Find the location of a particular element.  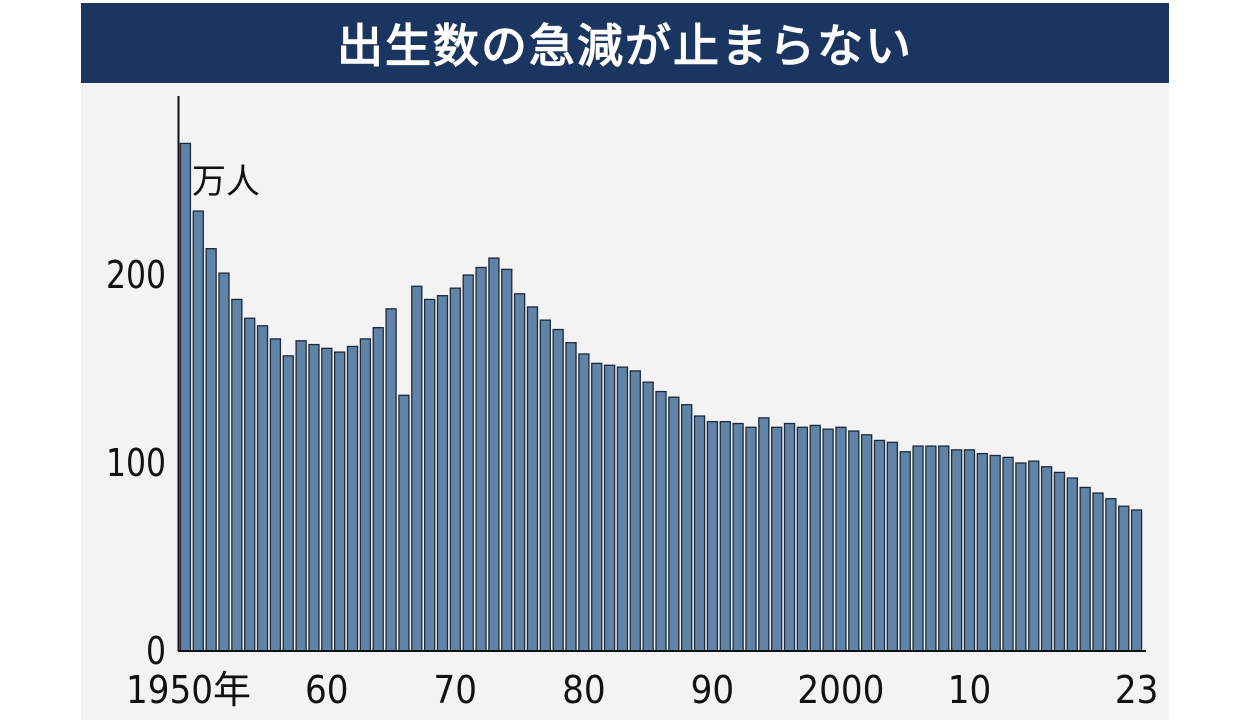

bar-2015 is located at coordinates (1034, 556).